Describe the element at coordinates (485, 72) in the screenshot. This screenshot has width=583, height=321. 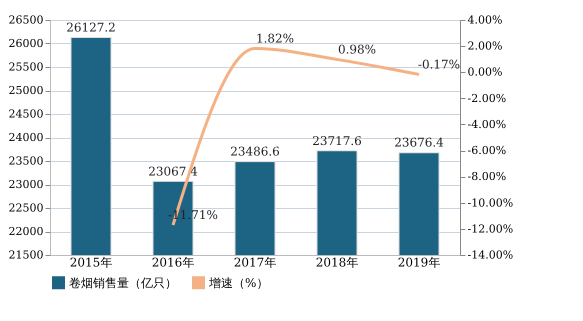
I see `y2-tick-label: 0.00%` at that location.